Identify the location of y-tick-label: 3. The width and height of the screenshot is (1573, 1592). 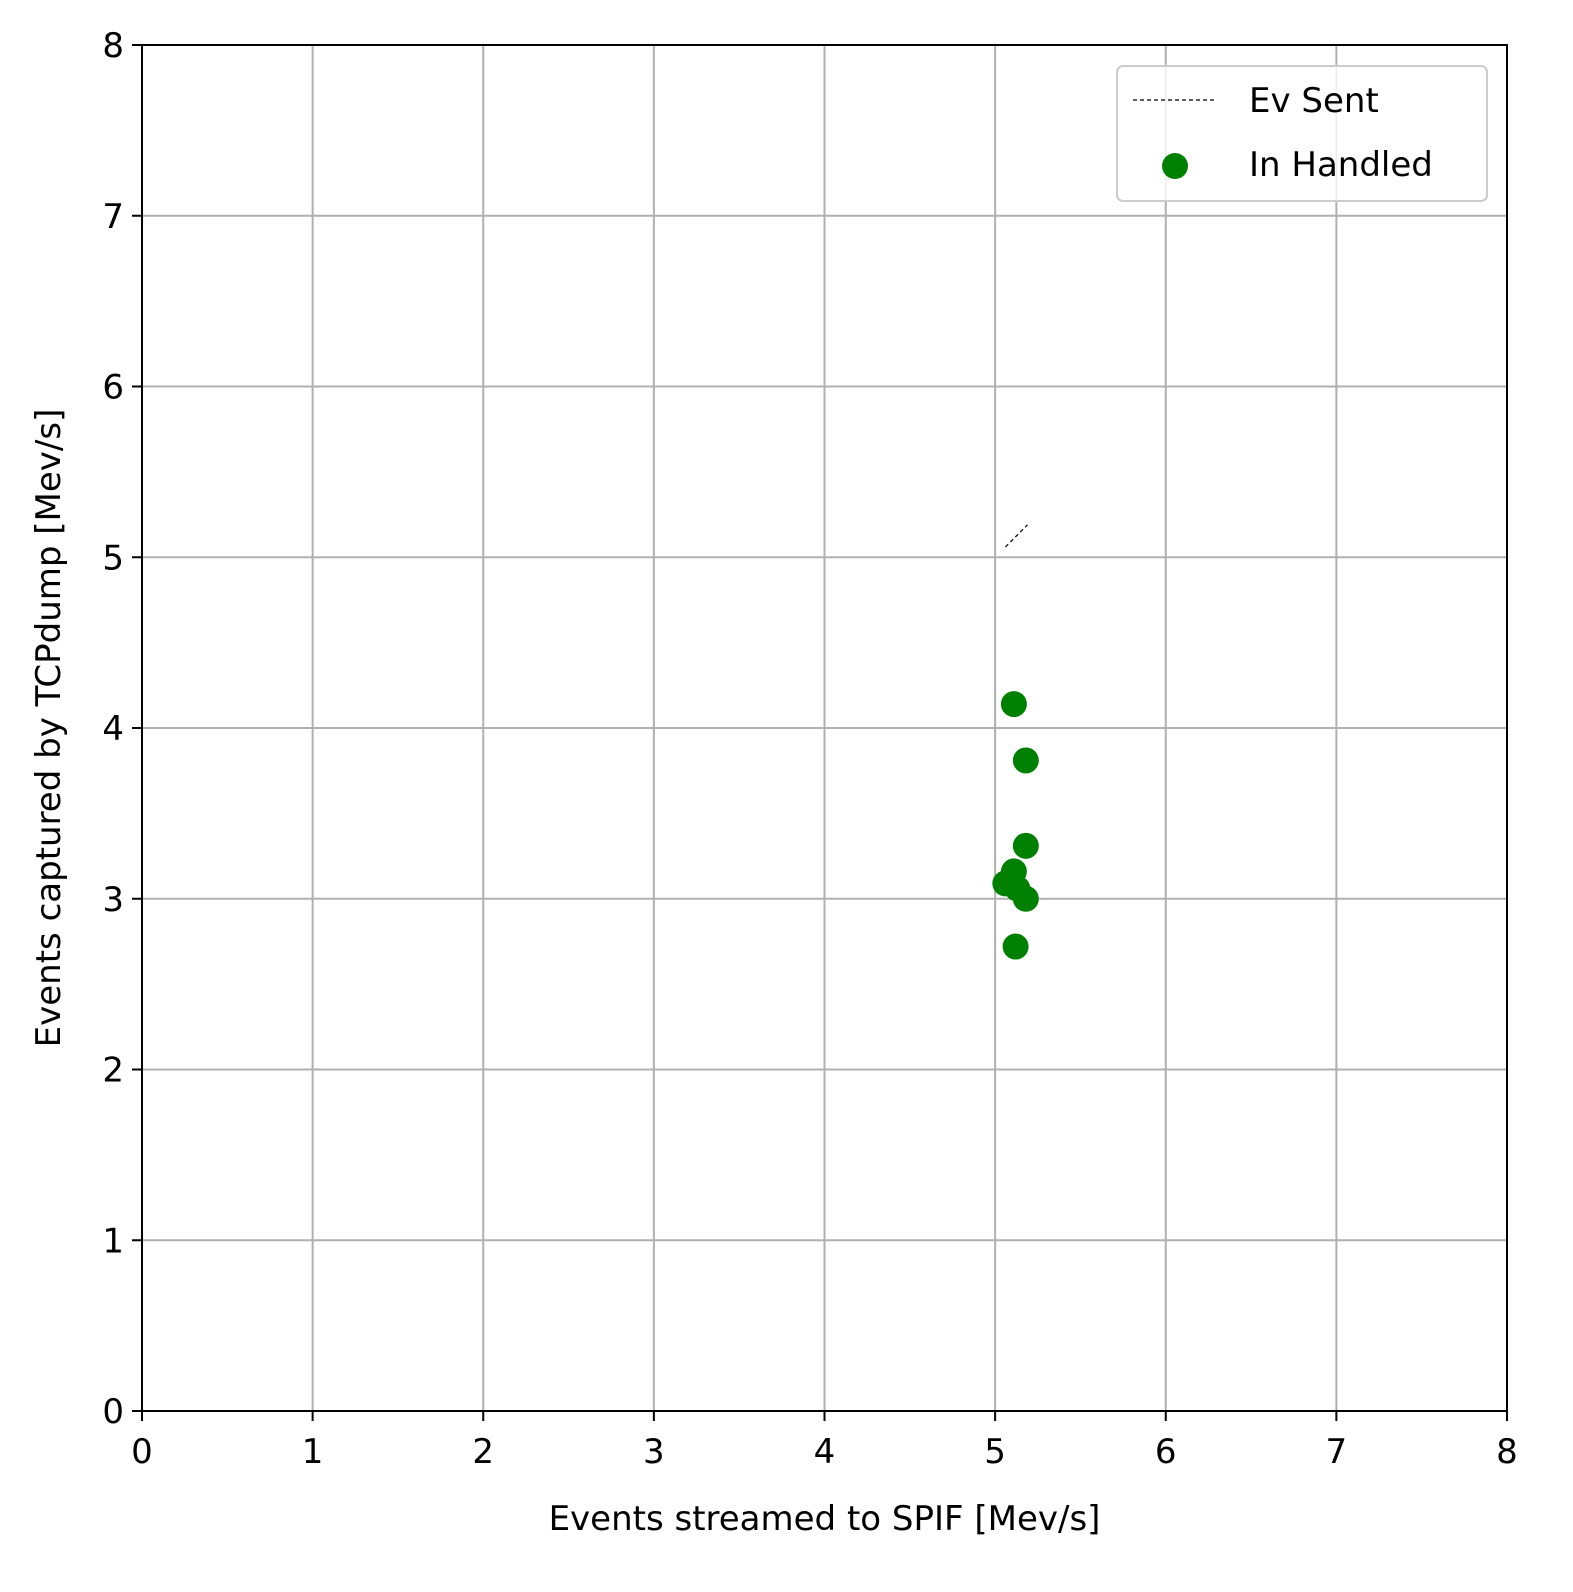
(113, 900).